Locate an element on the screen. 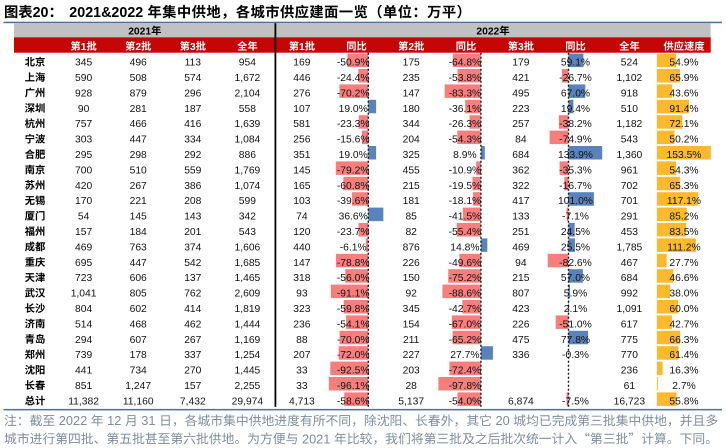 This screenshot has width=726, height=448. svg-text: 24.5% is located at coordinates (575, 232).